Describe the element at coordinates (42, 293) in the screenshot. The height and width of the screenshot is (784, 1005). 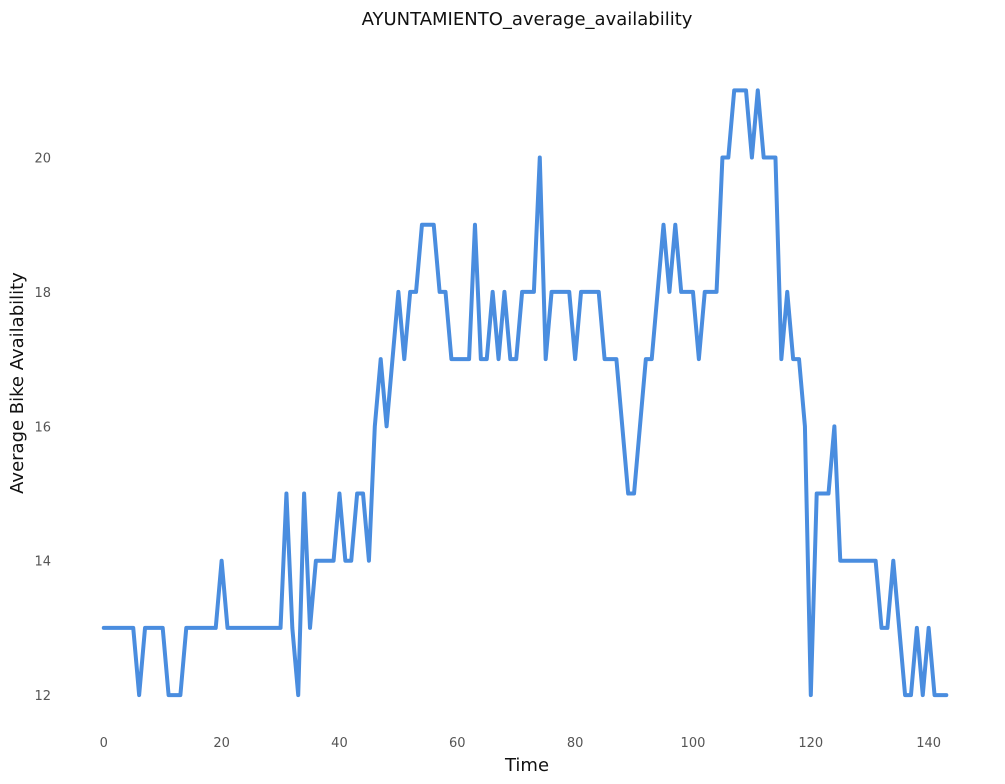
I see `y-tick-label: 18` at that location.